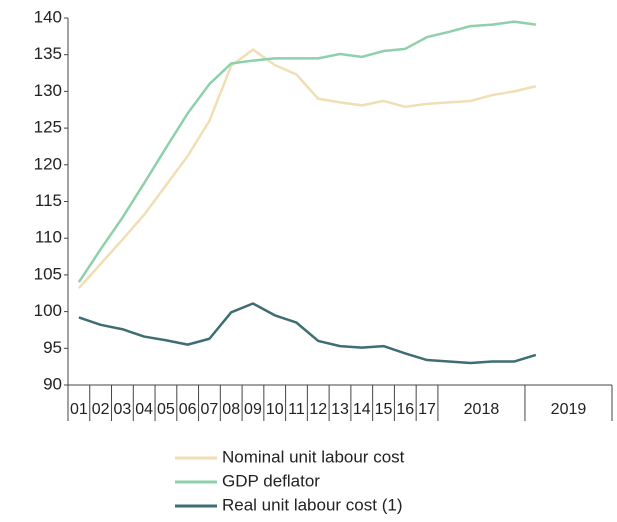 The width and height of the screenshot is (617, 522). What do you see at coordinates (48, 273) in the screenshot?
I see `y-tick-label: 105` at bounding box center [48, 273].